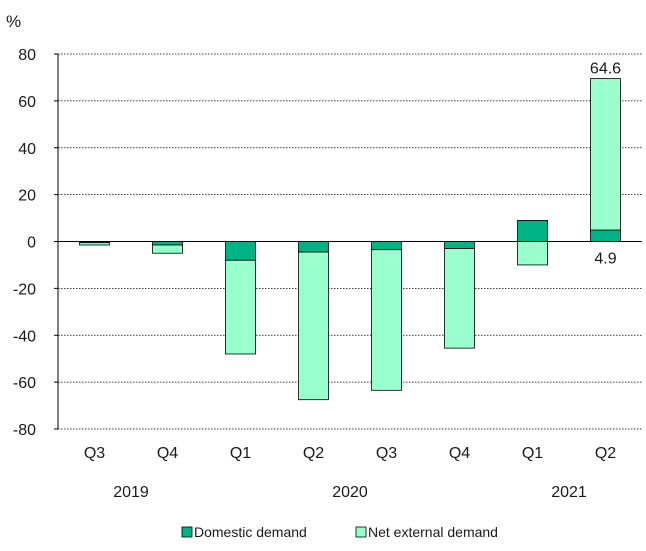  I want to click on y-tick-label: -60, so click(24, 383).